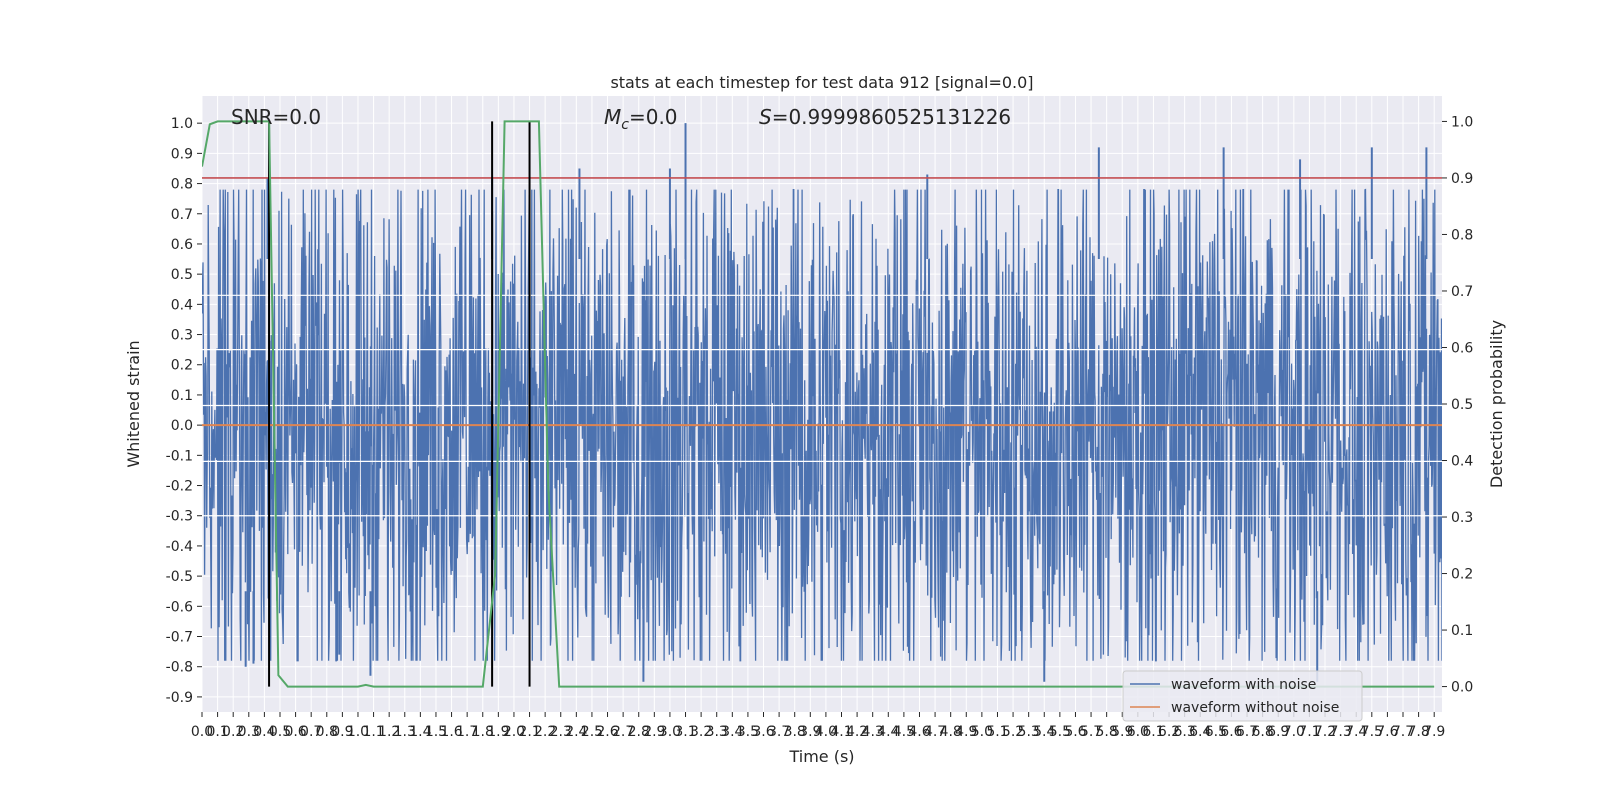 The width and height of the screenshot is (1600, 800). I want to click on y2-tick-label-1: 0.1, so click(1462, 631).